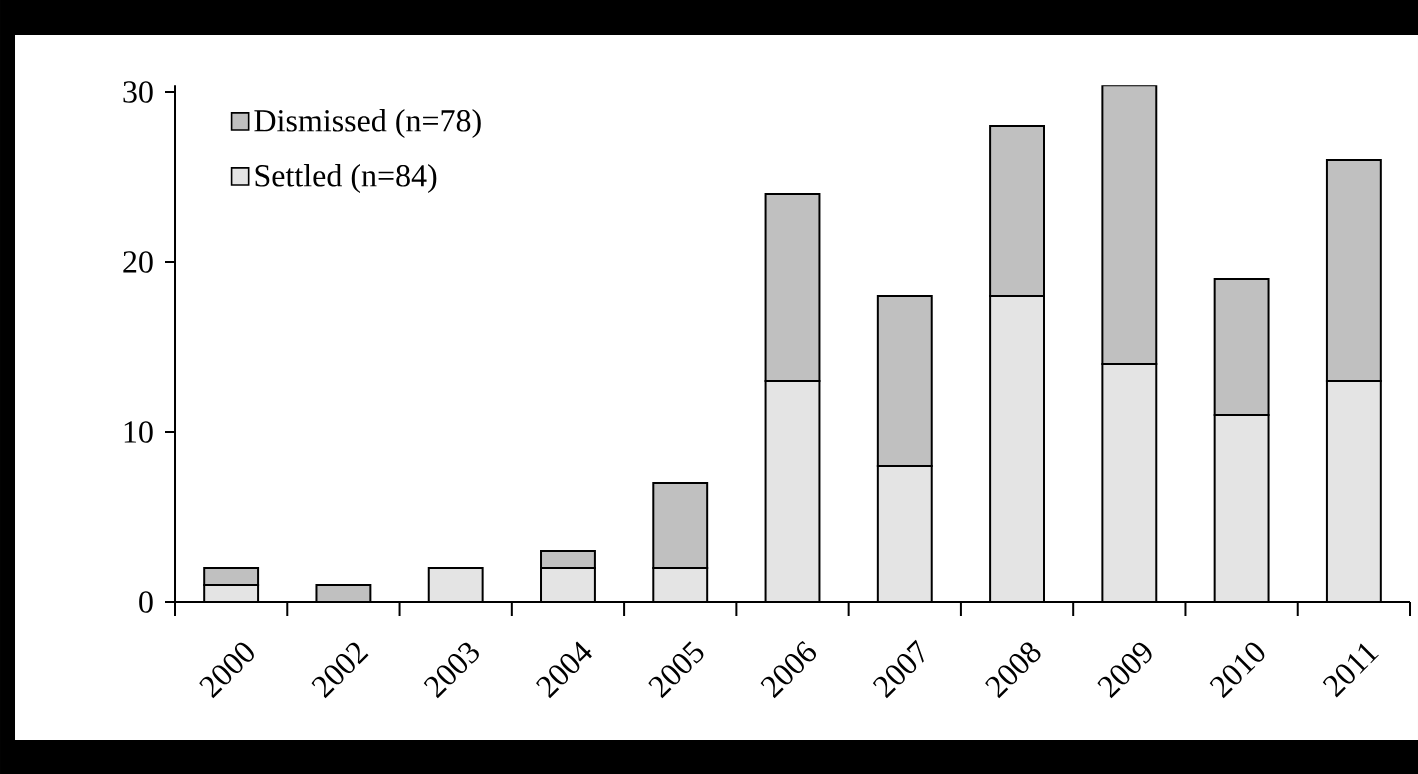 The width and height of the screenshot is (1418, 774). I want to click on y-tick-label: 20, so click(138, 262).